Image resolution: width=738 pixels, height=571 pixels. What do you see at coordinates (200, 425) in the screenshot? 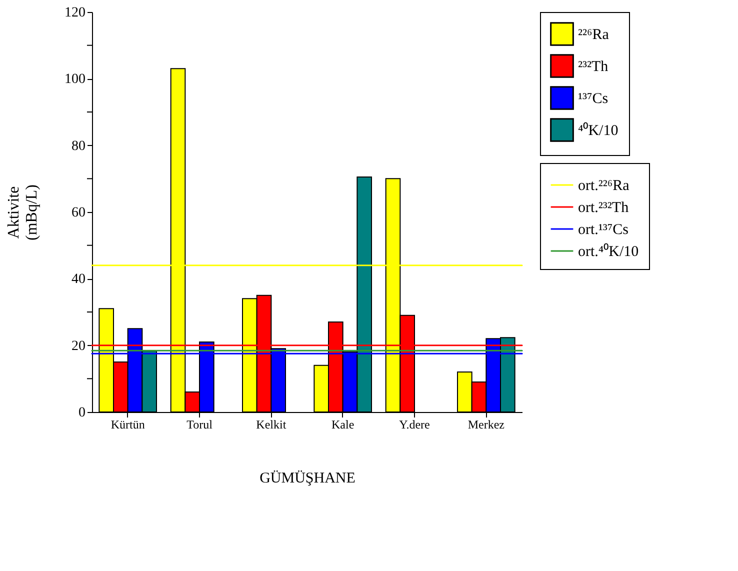
I see `x-tick-label: Torul` at bounding box center [200, 425].